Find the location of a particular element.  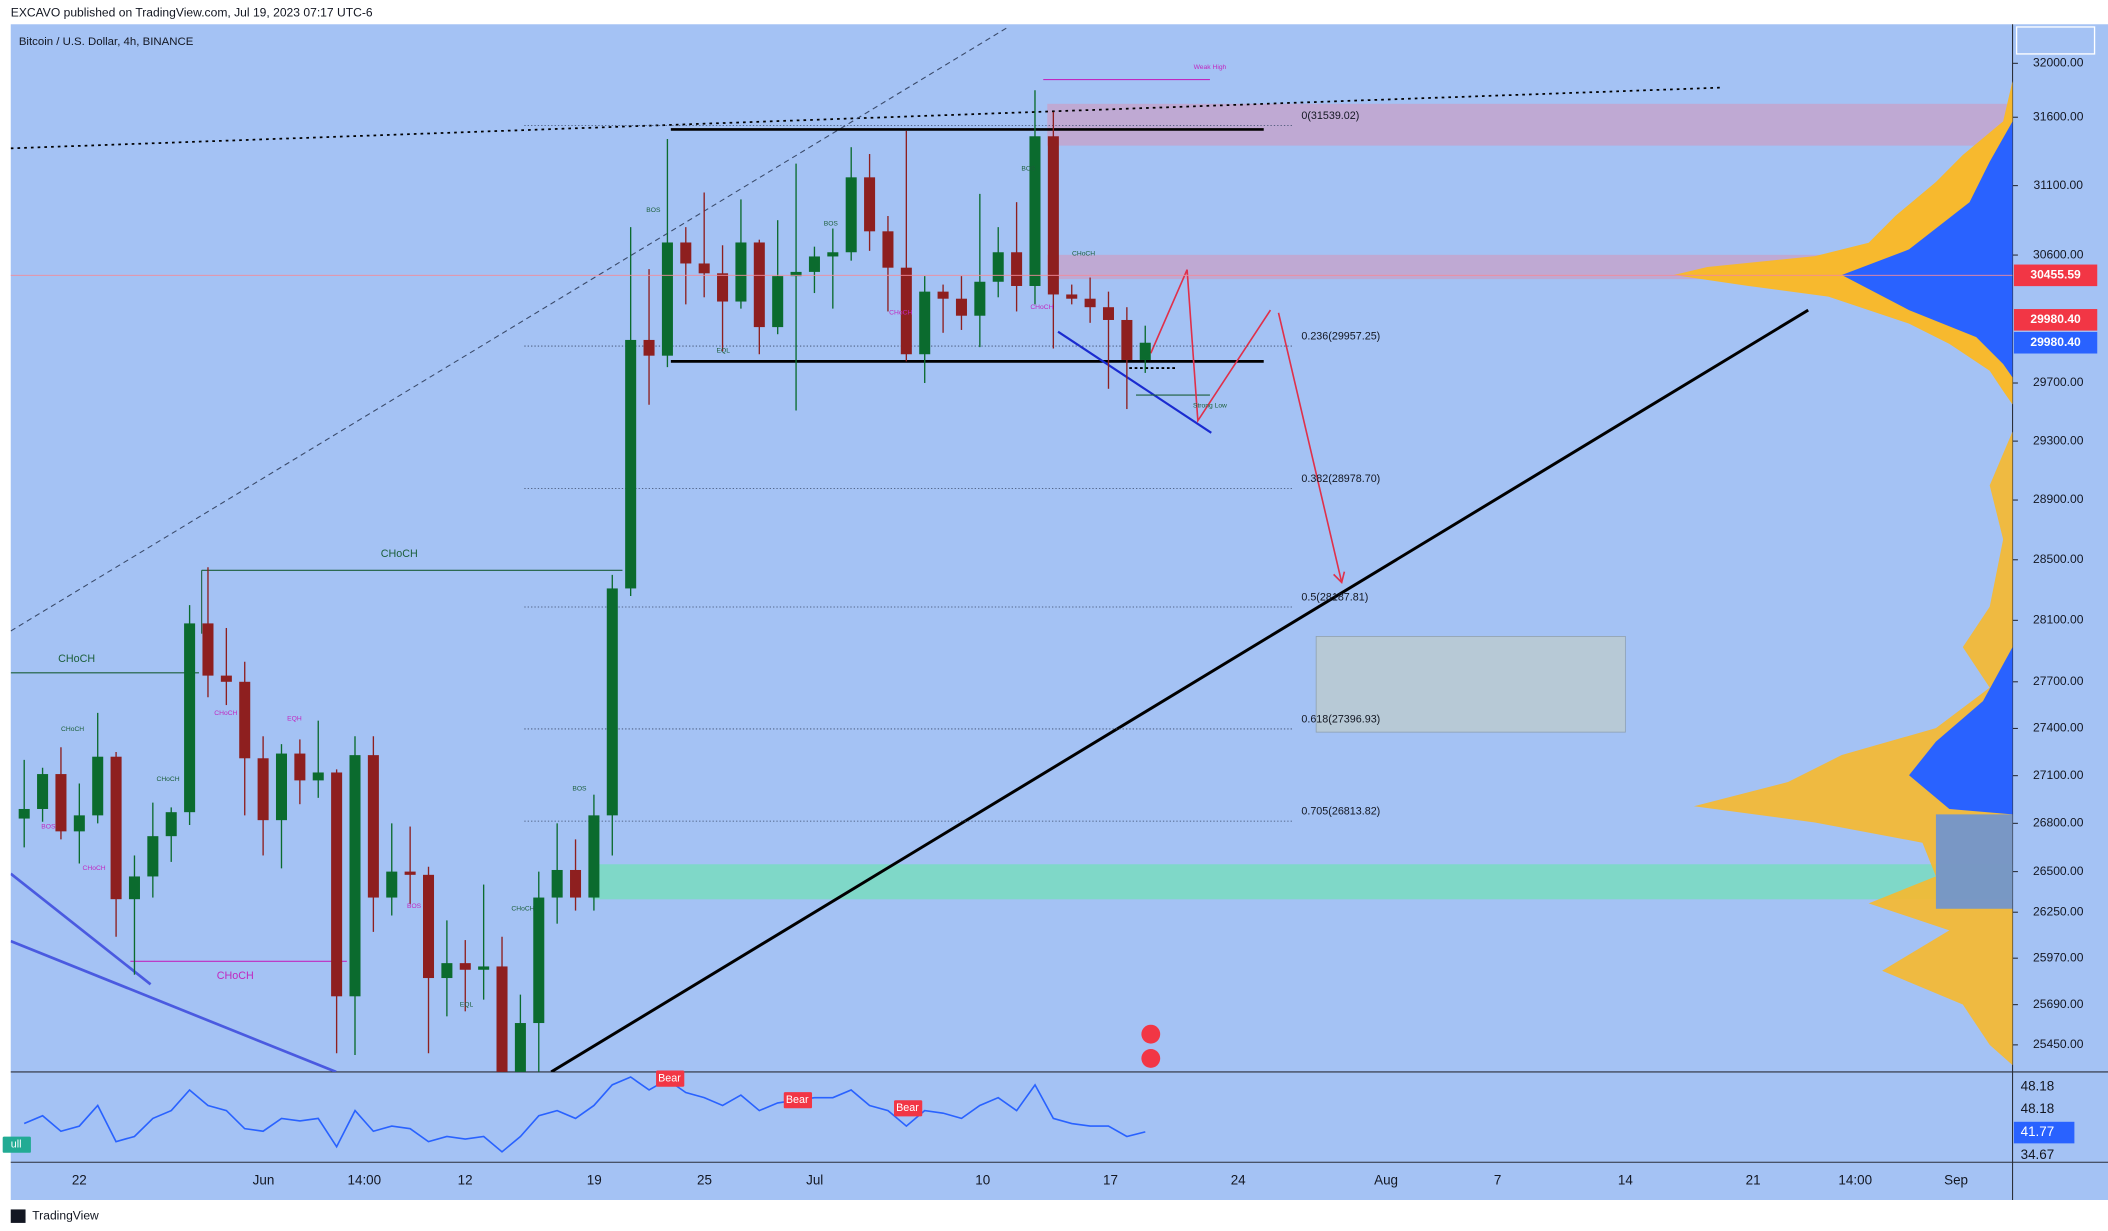

dotted-trend-line is located at coordinates (865, 118).